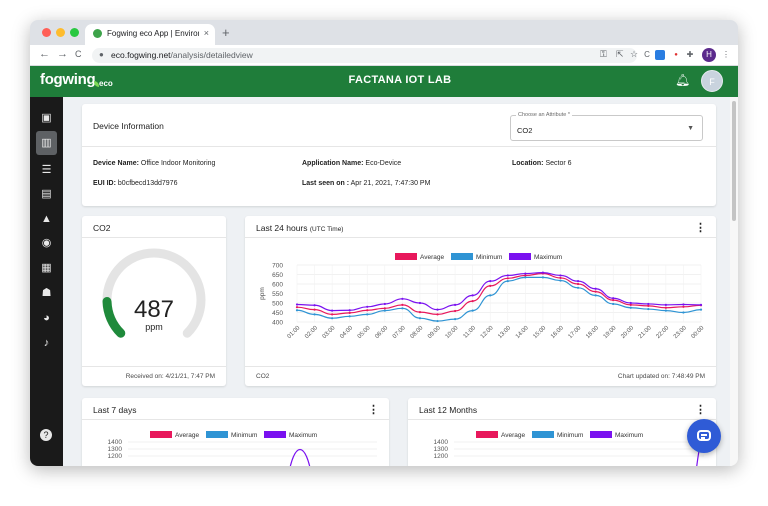  What do you see at coordinates (712, 81) in the screenshot?
I see `user-avatar: F` at bounding box center [712, 81].